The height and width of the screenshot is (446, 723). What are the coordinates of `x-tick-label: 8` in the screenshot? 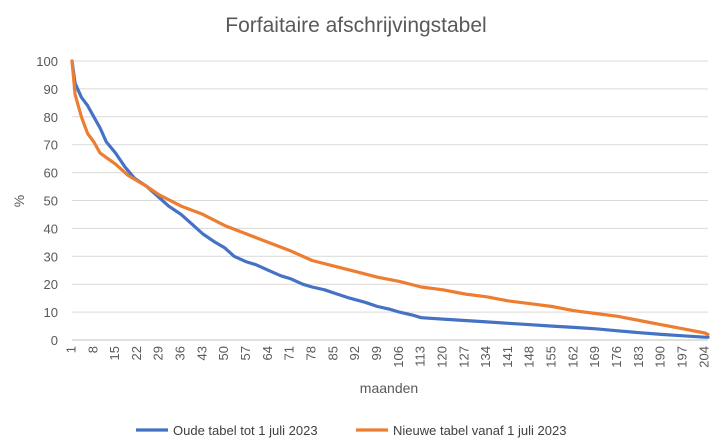 It's located at (92, 349).